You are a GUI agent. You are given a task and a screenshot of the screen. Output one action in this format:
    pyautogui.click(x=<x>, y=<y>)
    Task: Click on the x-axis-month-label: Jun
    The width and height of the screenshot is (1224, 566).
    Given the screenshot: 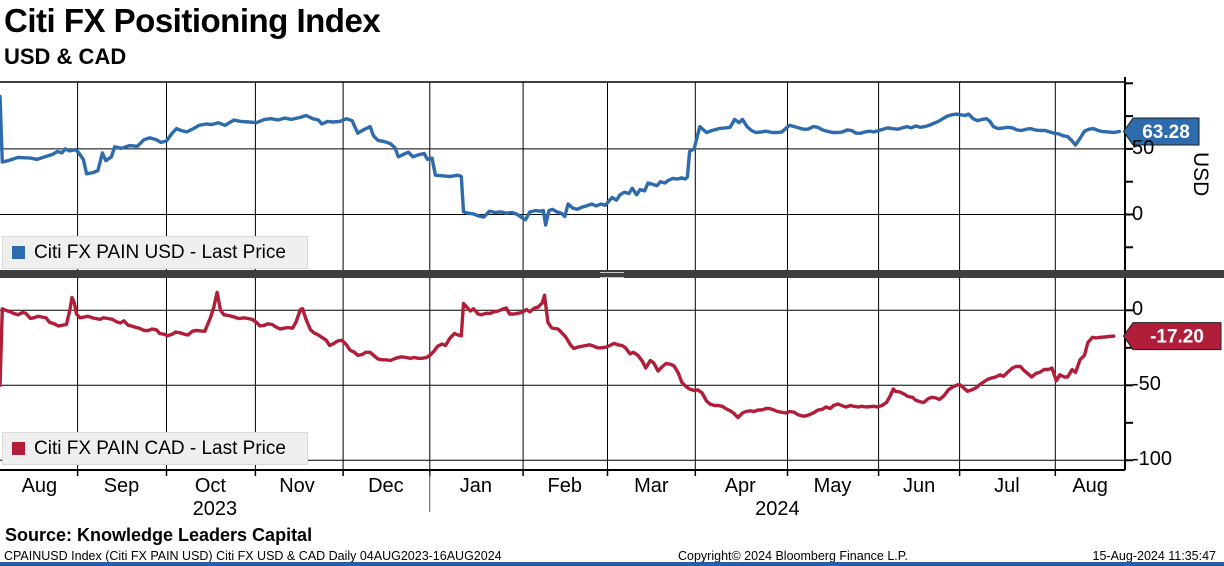 What is the action you would take?
    pyautogui.click(x=919, y=486)
    